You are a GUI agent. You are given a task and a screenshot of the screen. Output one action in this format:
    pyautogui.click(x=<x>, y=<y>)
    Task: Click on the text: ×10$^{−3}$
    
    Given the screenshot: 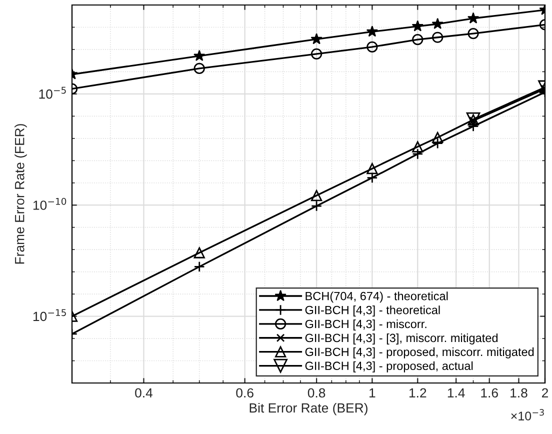 What is the action you would take?
    pyautogui.click(x=527, y=414)
    